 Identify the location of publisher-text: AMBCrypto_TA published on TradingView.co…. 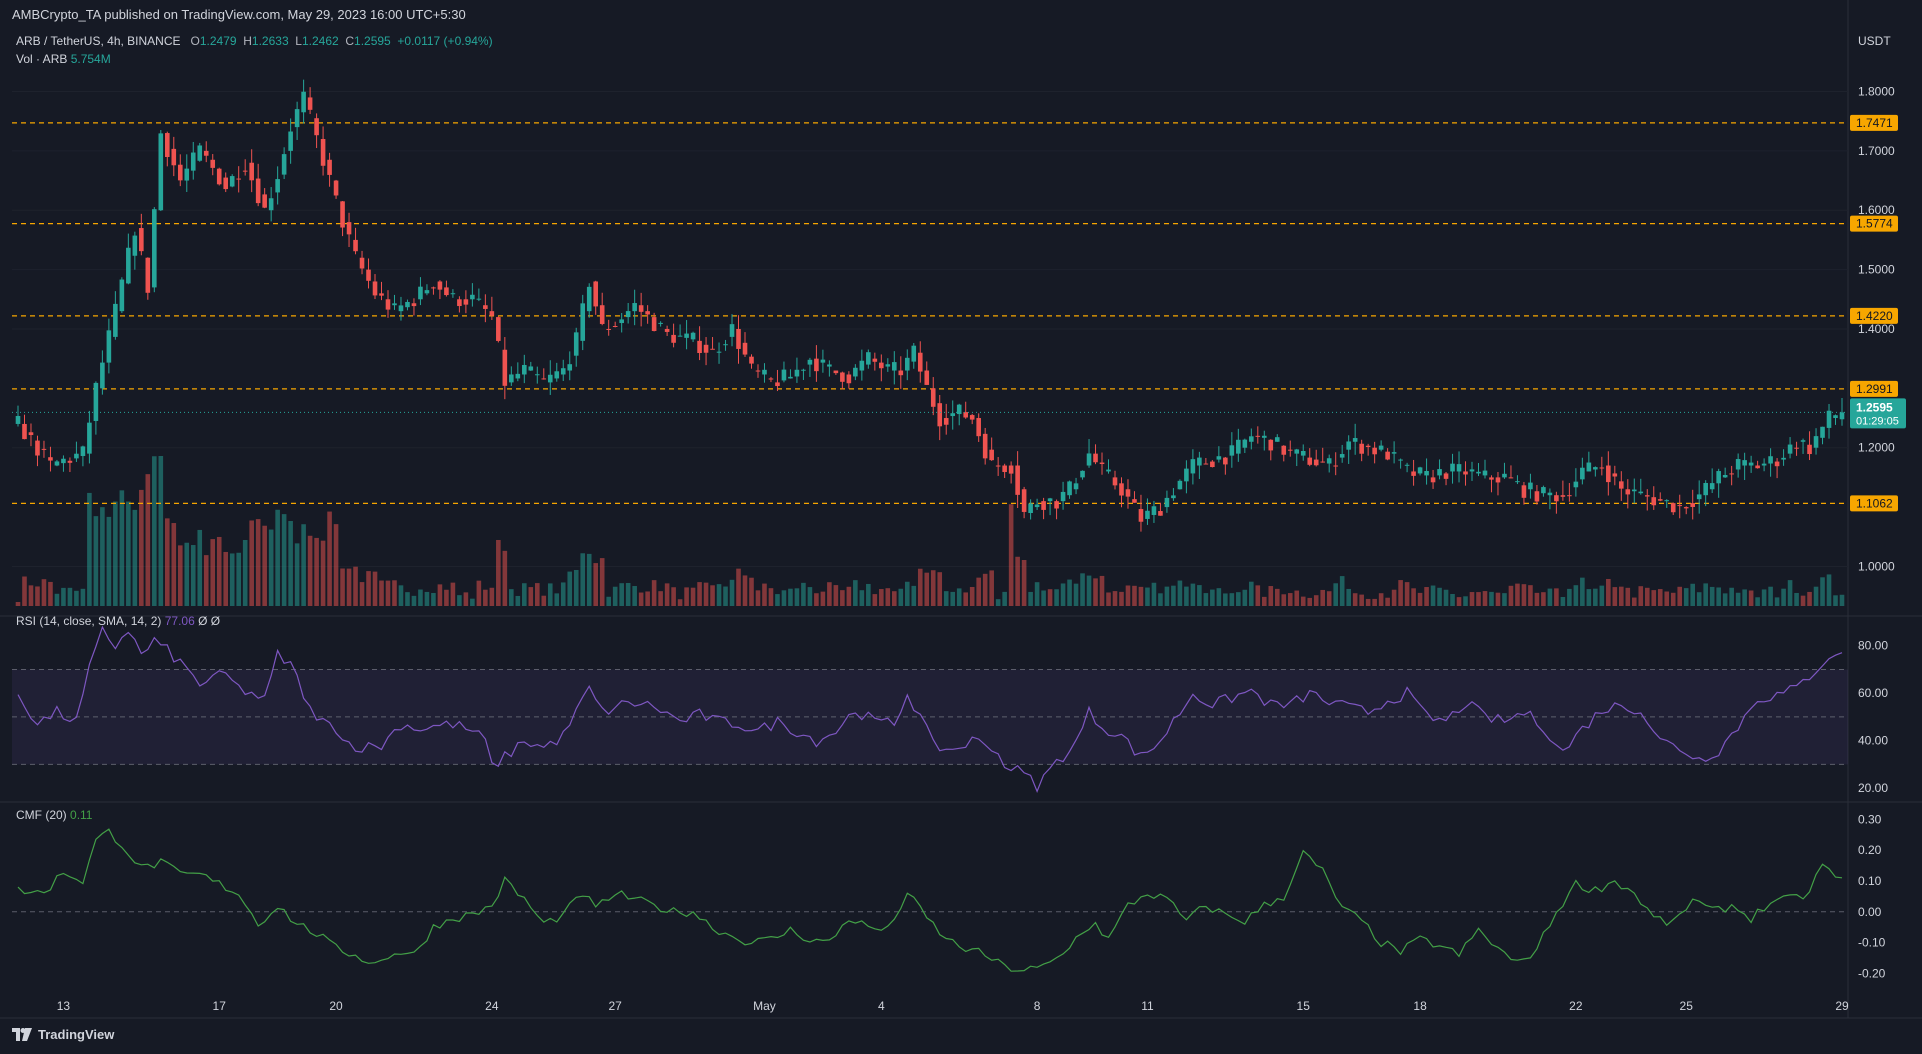
(239, 14).